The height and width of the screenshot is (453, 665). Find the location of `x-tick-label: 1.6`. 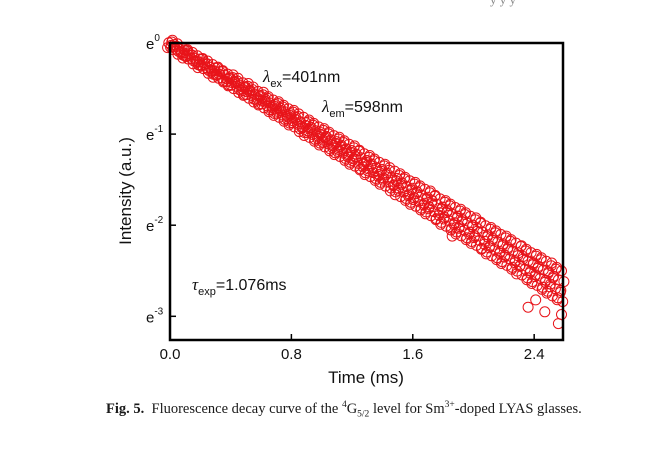

x-tick-label: 1.6 is located at coordinates (412, 354).